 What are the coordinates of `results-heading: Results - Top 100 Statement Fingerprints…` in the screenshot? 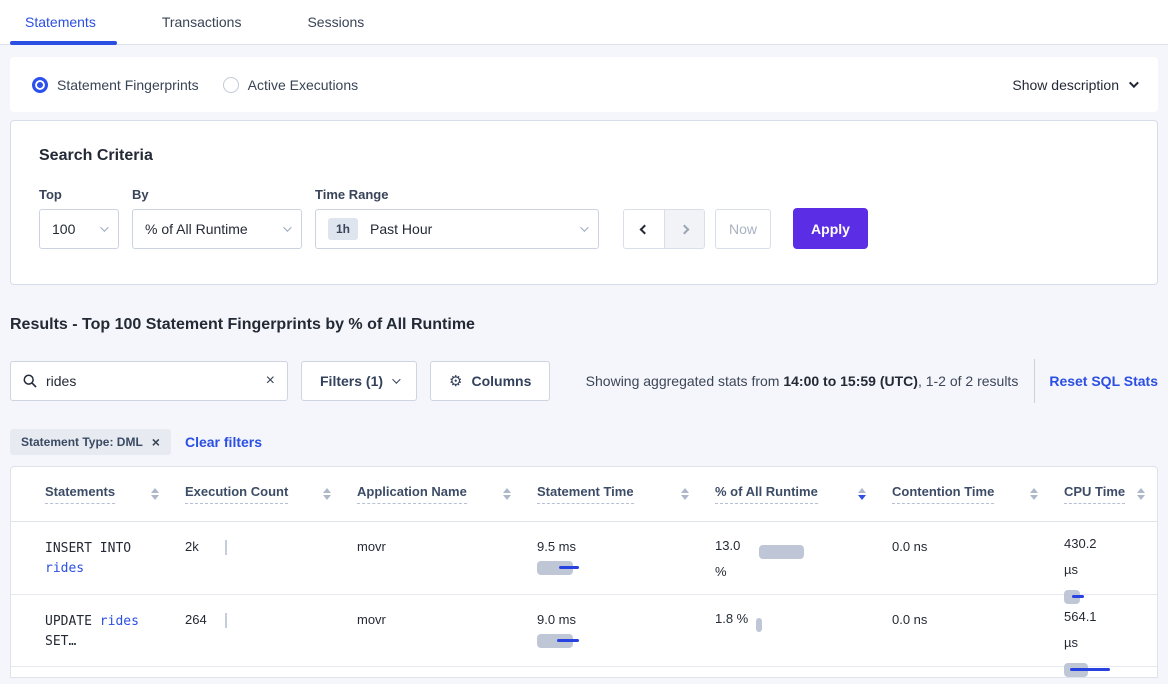 It's located at (242, 324).